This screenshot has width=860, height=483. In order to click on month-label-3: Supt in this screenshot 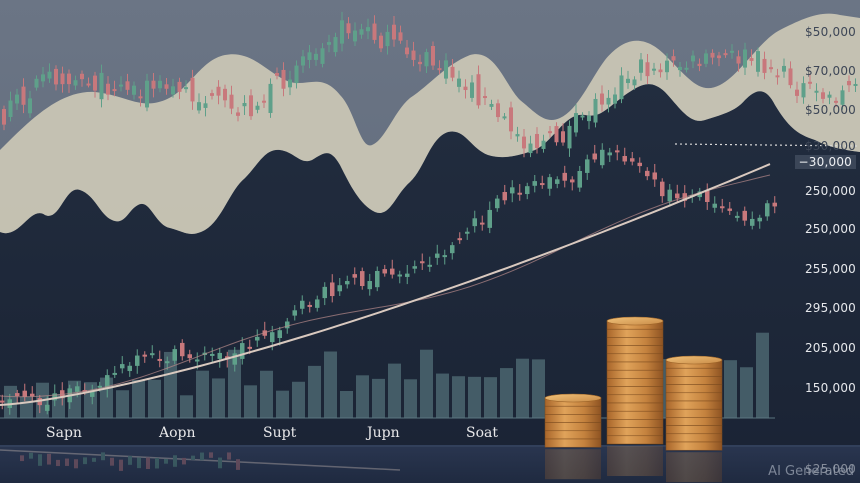, I will do `click(280, 433)`.